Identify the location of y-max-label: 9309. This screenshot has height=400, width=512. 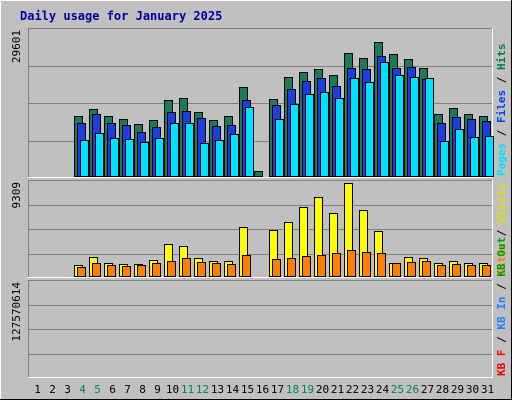
(16, 195).